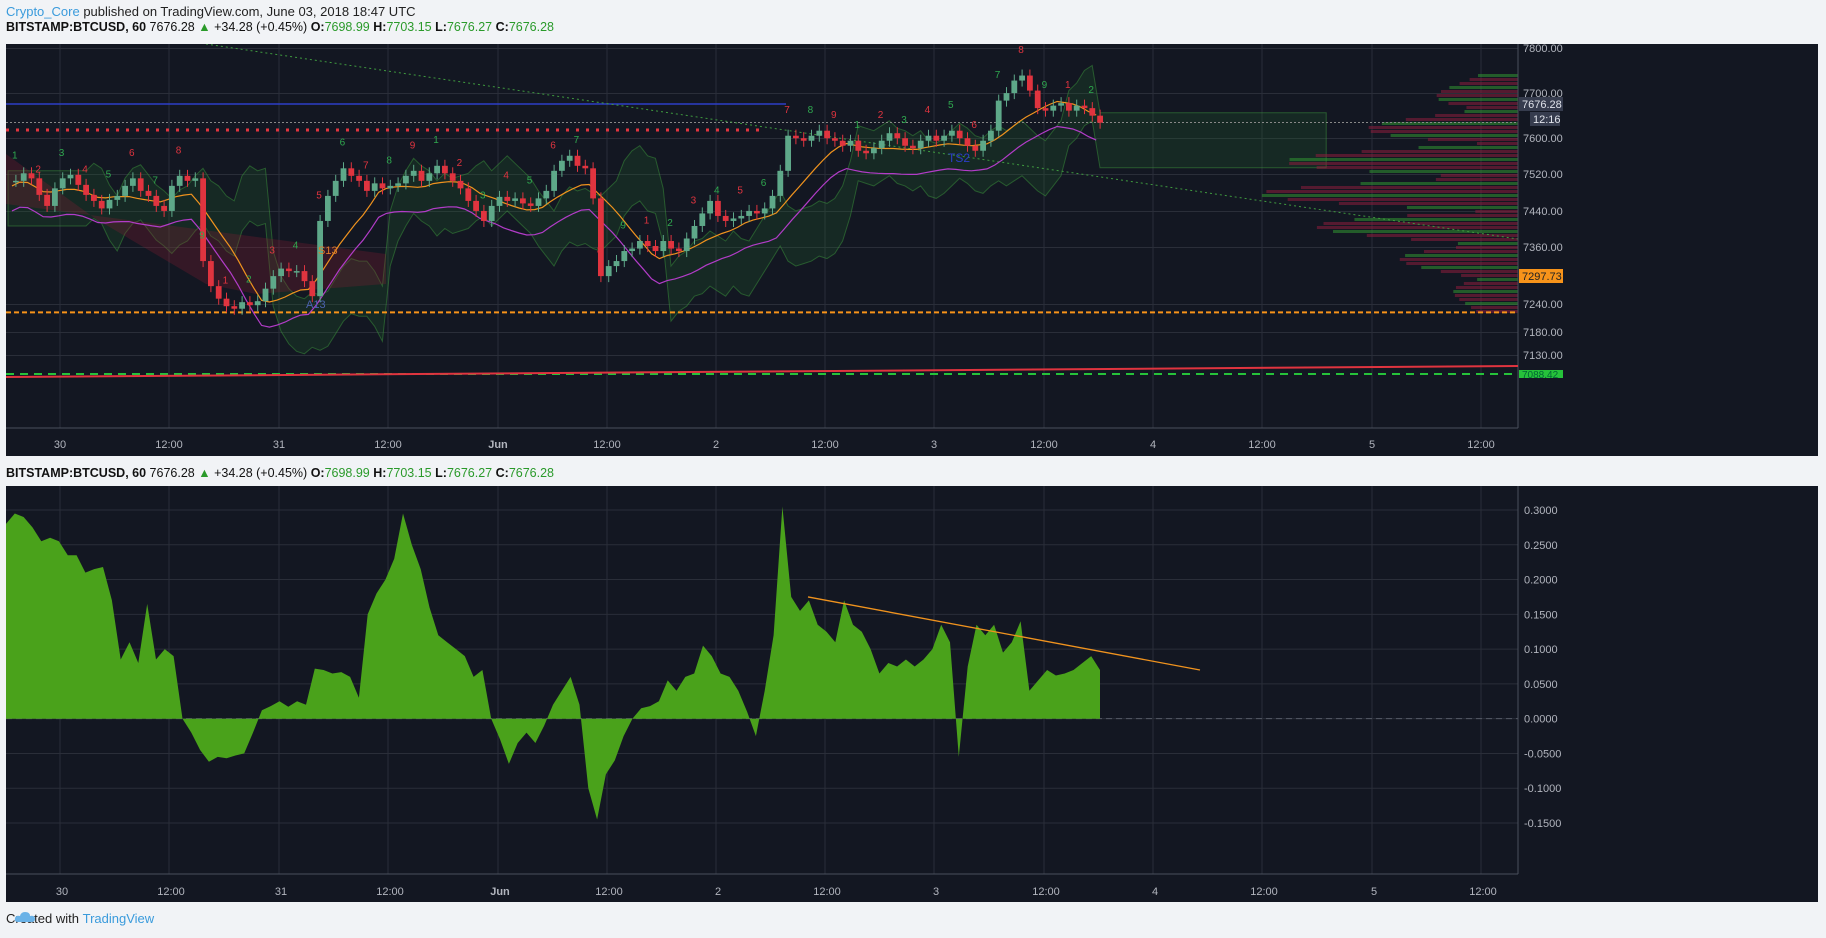 The height and width of the screenshot is (938, 1826). What do you see at coordinates (317, 473) in the screenshot?
I see `open-label: O:` at bounding box center [317, 473].